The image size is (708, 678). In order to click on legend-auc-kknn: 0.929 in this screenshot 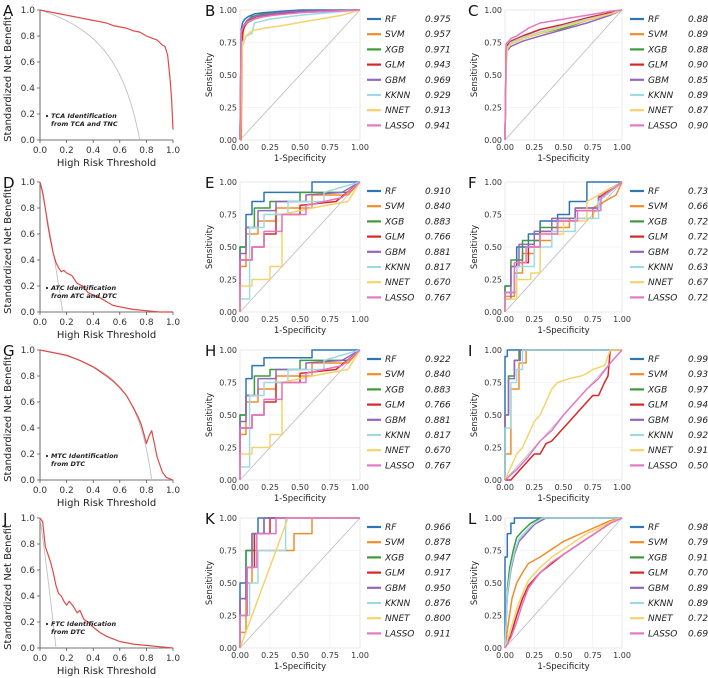, I will do `click(438, 96)`.